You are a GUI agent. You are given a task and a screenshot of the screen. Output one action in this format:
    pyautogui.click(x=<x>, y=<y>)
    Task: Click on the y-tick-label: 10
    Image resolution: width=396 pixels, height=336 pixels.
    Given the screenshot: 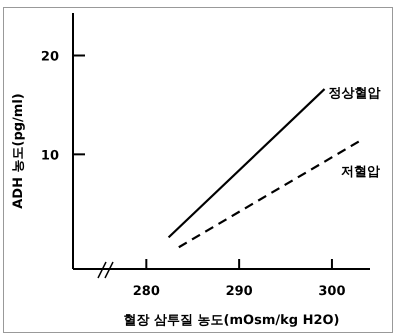 What is the action you would take?
    pyautogui.click(x=49, y=156)
    